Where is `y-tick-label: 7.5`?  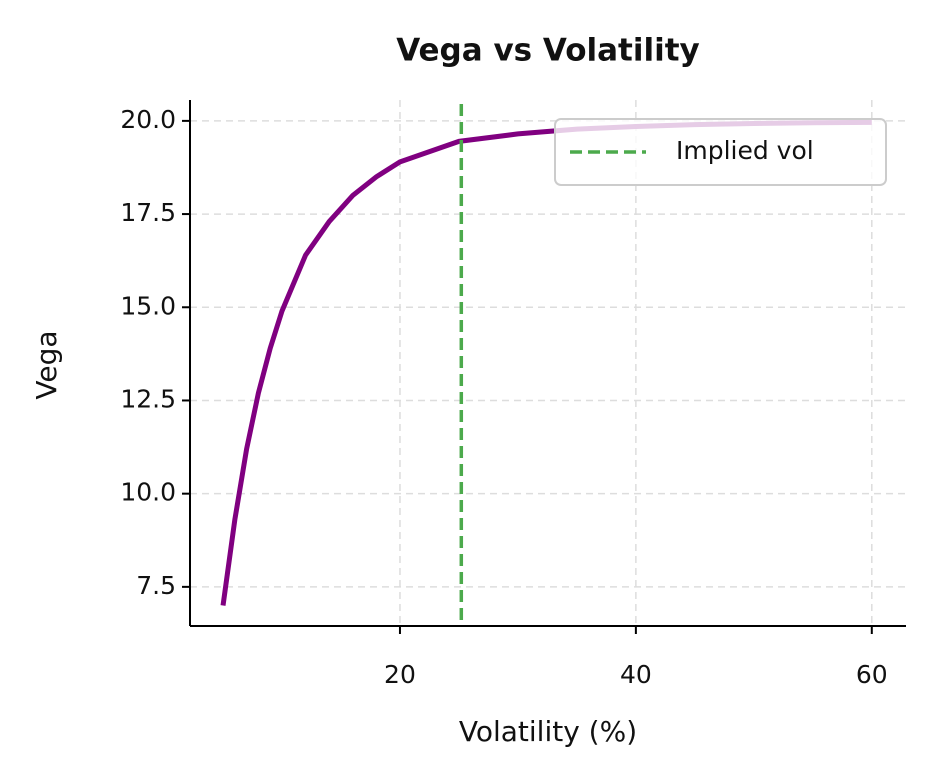 y-tick-label: 7.5 is located at coordinates (156, 585).